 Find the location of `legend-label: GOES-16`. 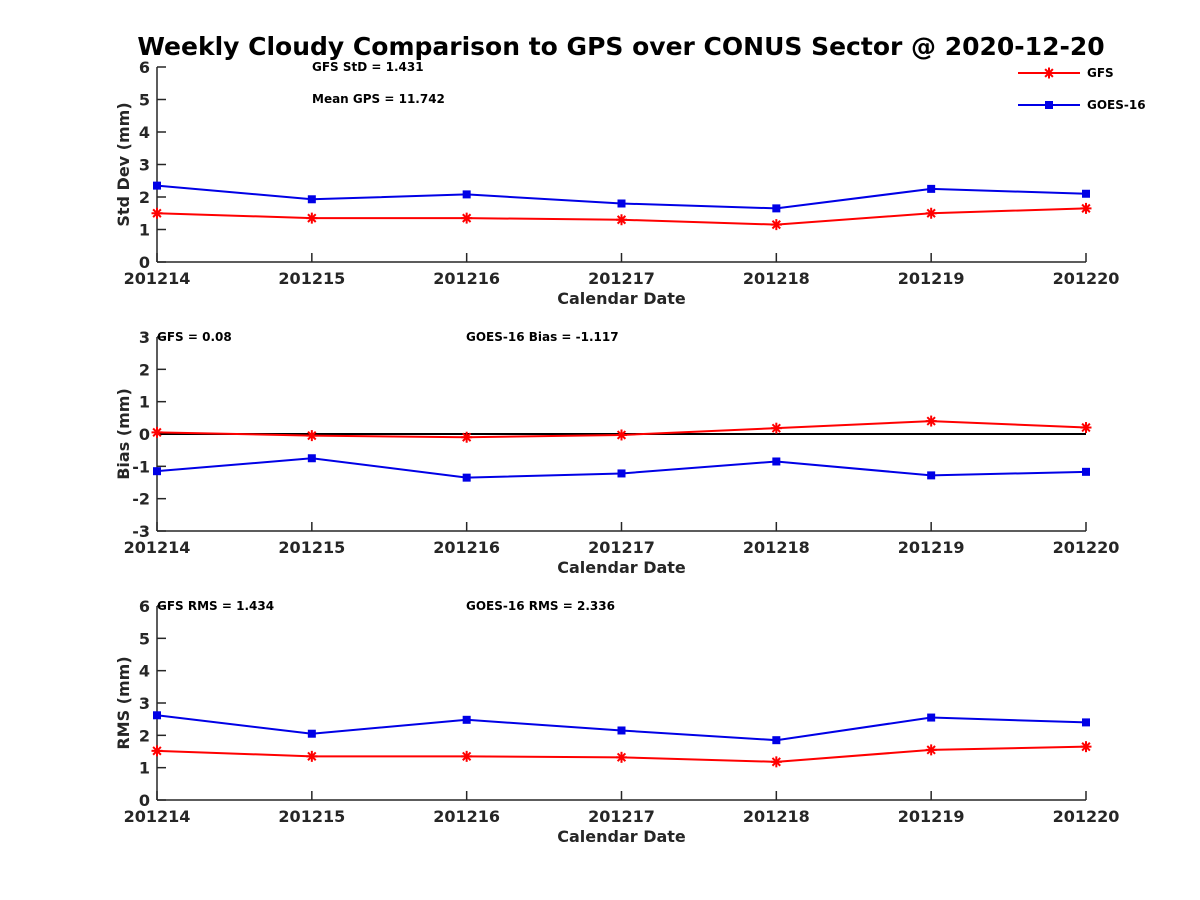

legend-label: GOES-16 is located at coordinates (1116, 105).